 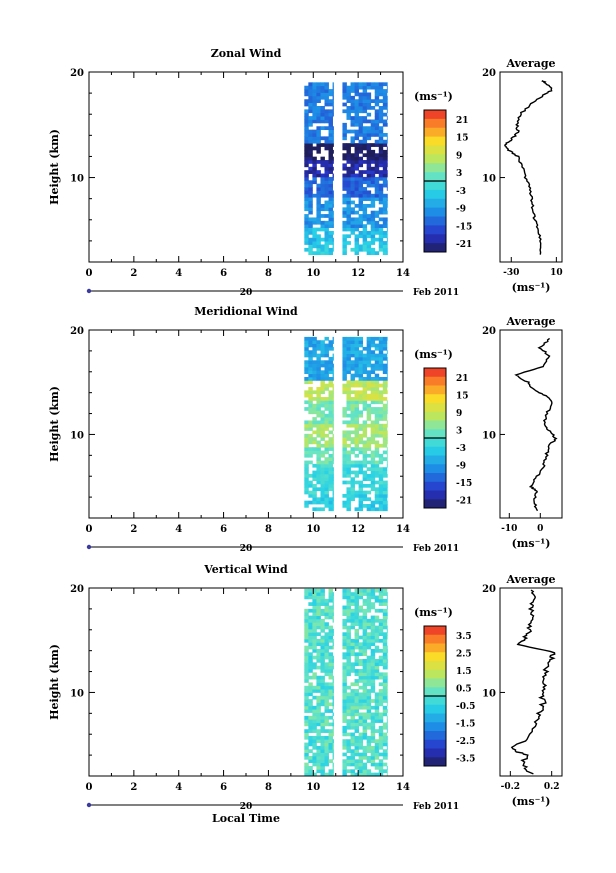 What do you see at coordinates (89, 787) in the screenshot?
I see `x-tick-label: 0` at bounding box center [89, 787].